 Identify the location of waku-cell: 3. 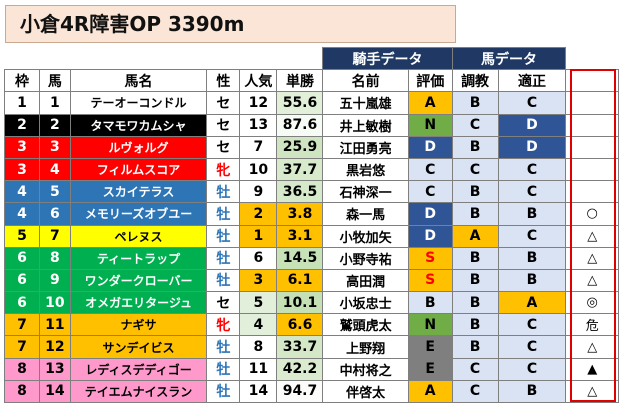
(22, 147).